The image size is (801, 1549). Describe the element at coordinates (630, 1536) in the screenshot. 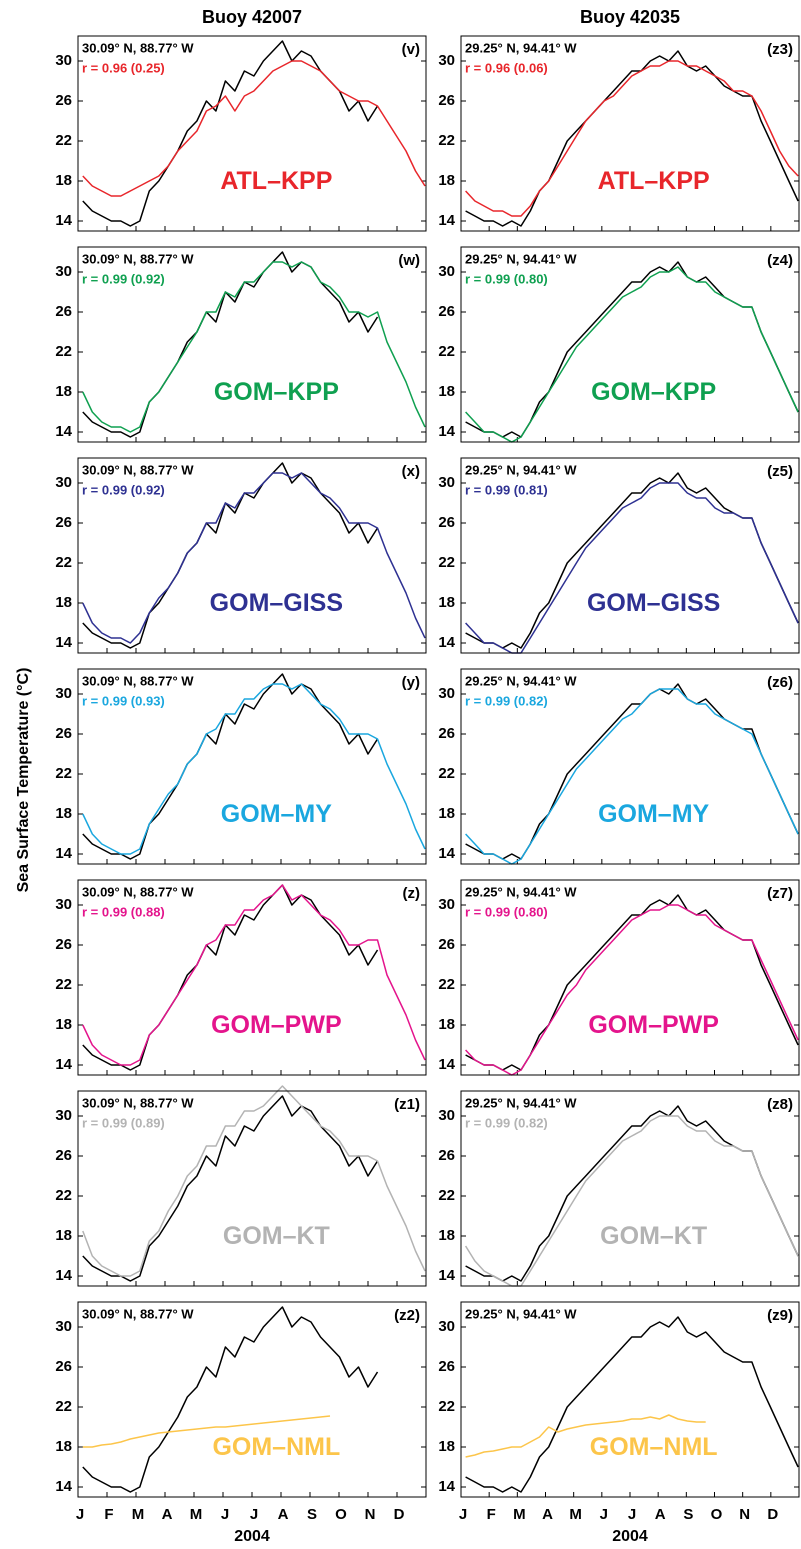

I see `x-axis-label: 2004` at that location.